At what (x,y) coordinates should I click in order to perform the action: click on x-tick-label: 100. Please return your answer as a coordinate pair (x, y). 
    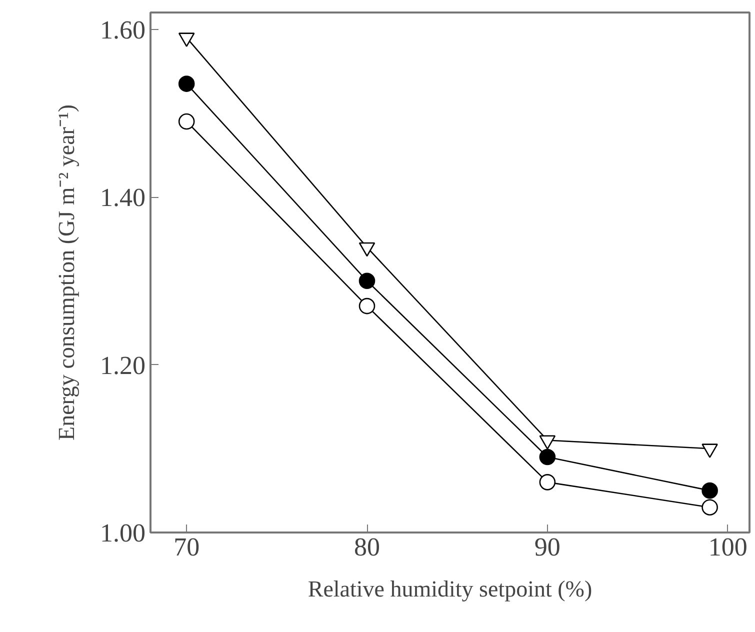
    Looking at the image, I should click on (728, 547).